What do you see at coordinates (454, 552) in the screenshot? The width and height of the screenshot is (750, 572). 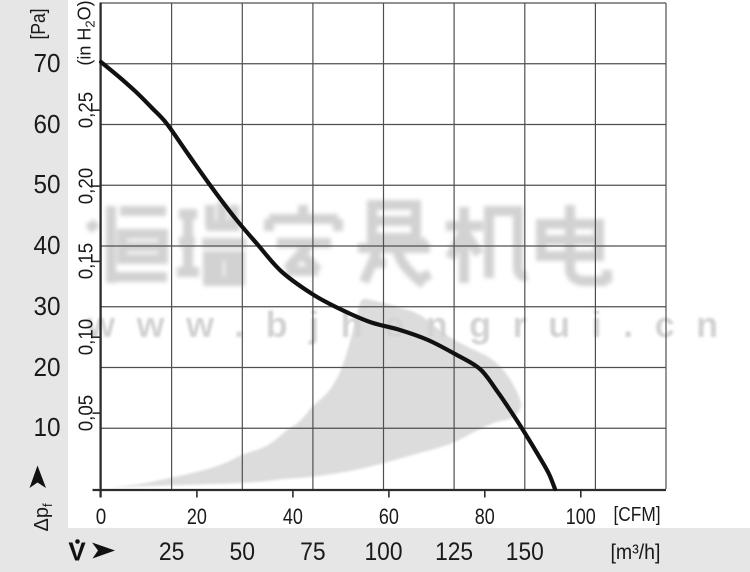 I see `svg-text: 125` at bounding box center [454, 552].